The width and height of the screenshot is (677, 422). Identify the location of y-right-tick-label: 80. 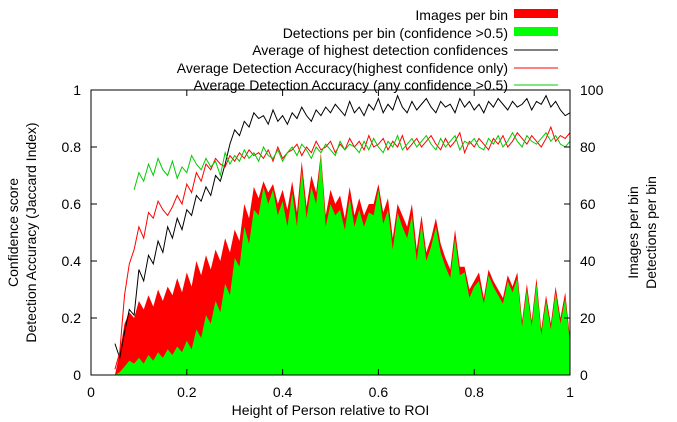
(588, 147).